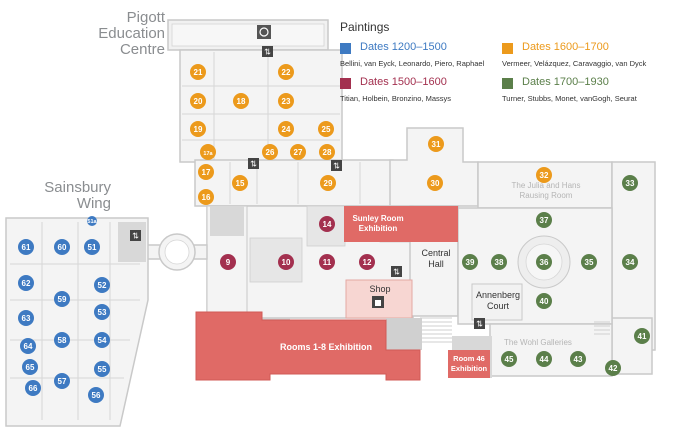  Describe the element at coordinates (77, 195) in the screenshot. I see `sainsbury-wing-label: Sainsbury Wing` at that location.